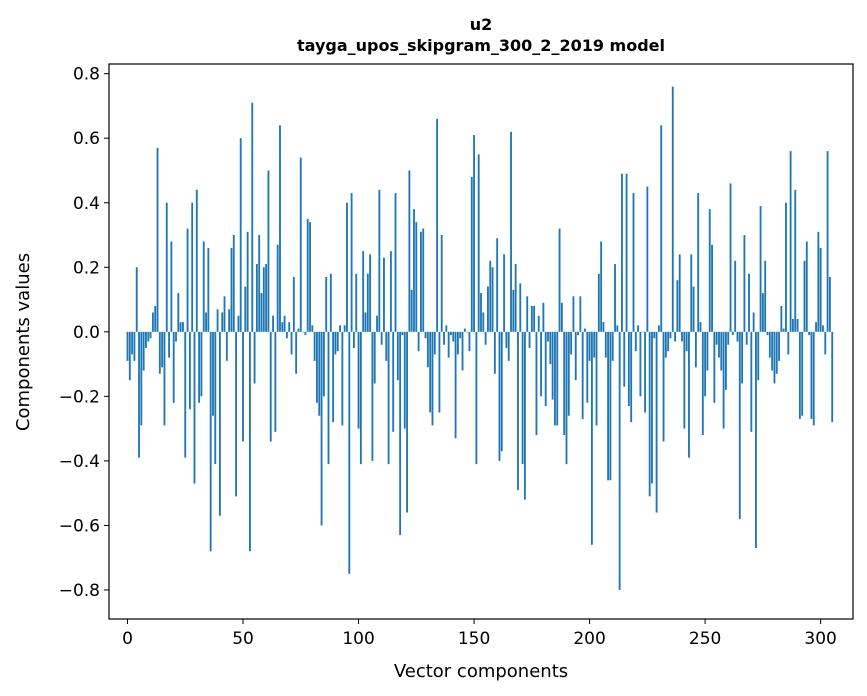 The height and width of the screenshot is (696, 867). I want to click on x-tick-label: 100, so click(358, 639).